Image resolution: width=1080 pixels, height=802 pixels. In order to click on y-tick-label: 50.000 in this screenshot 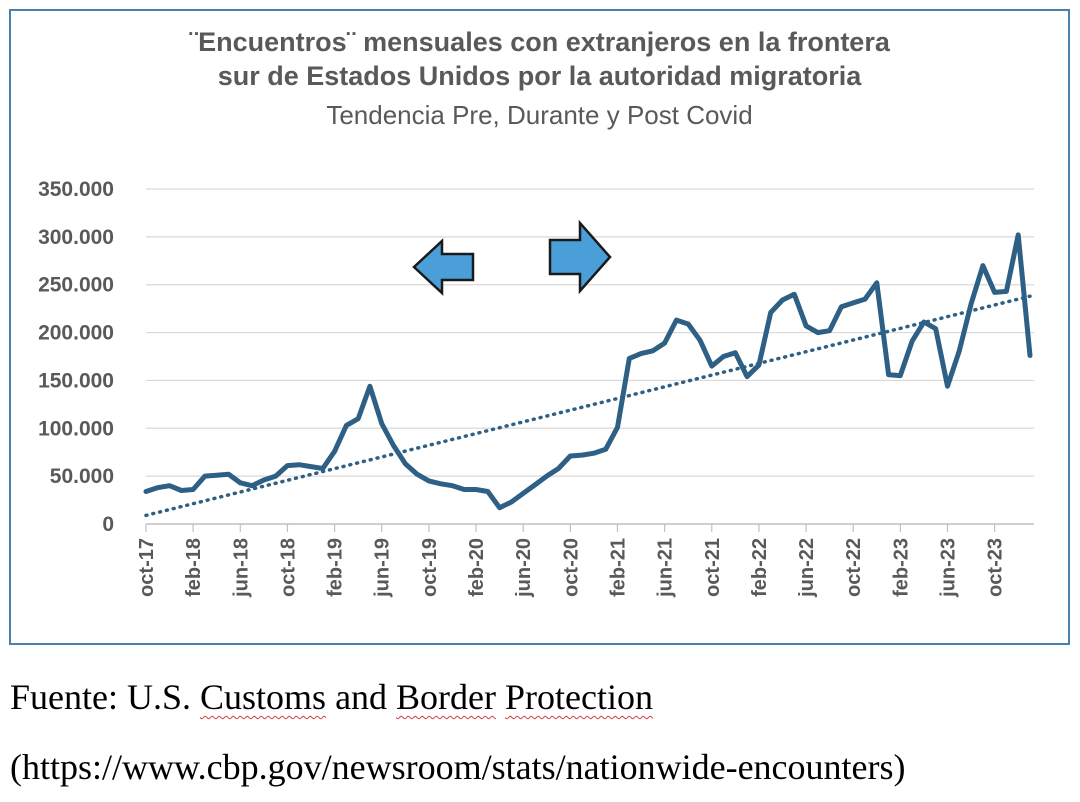, I will do `click(82, 476)`.